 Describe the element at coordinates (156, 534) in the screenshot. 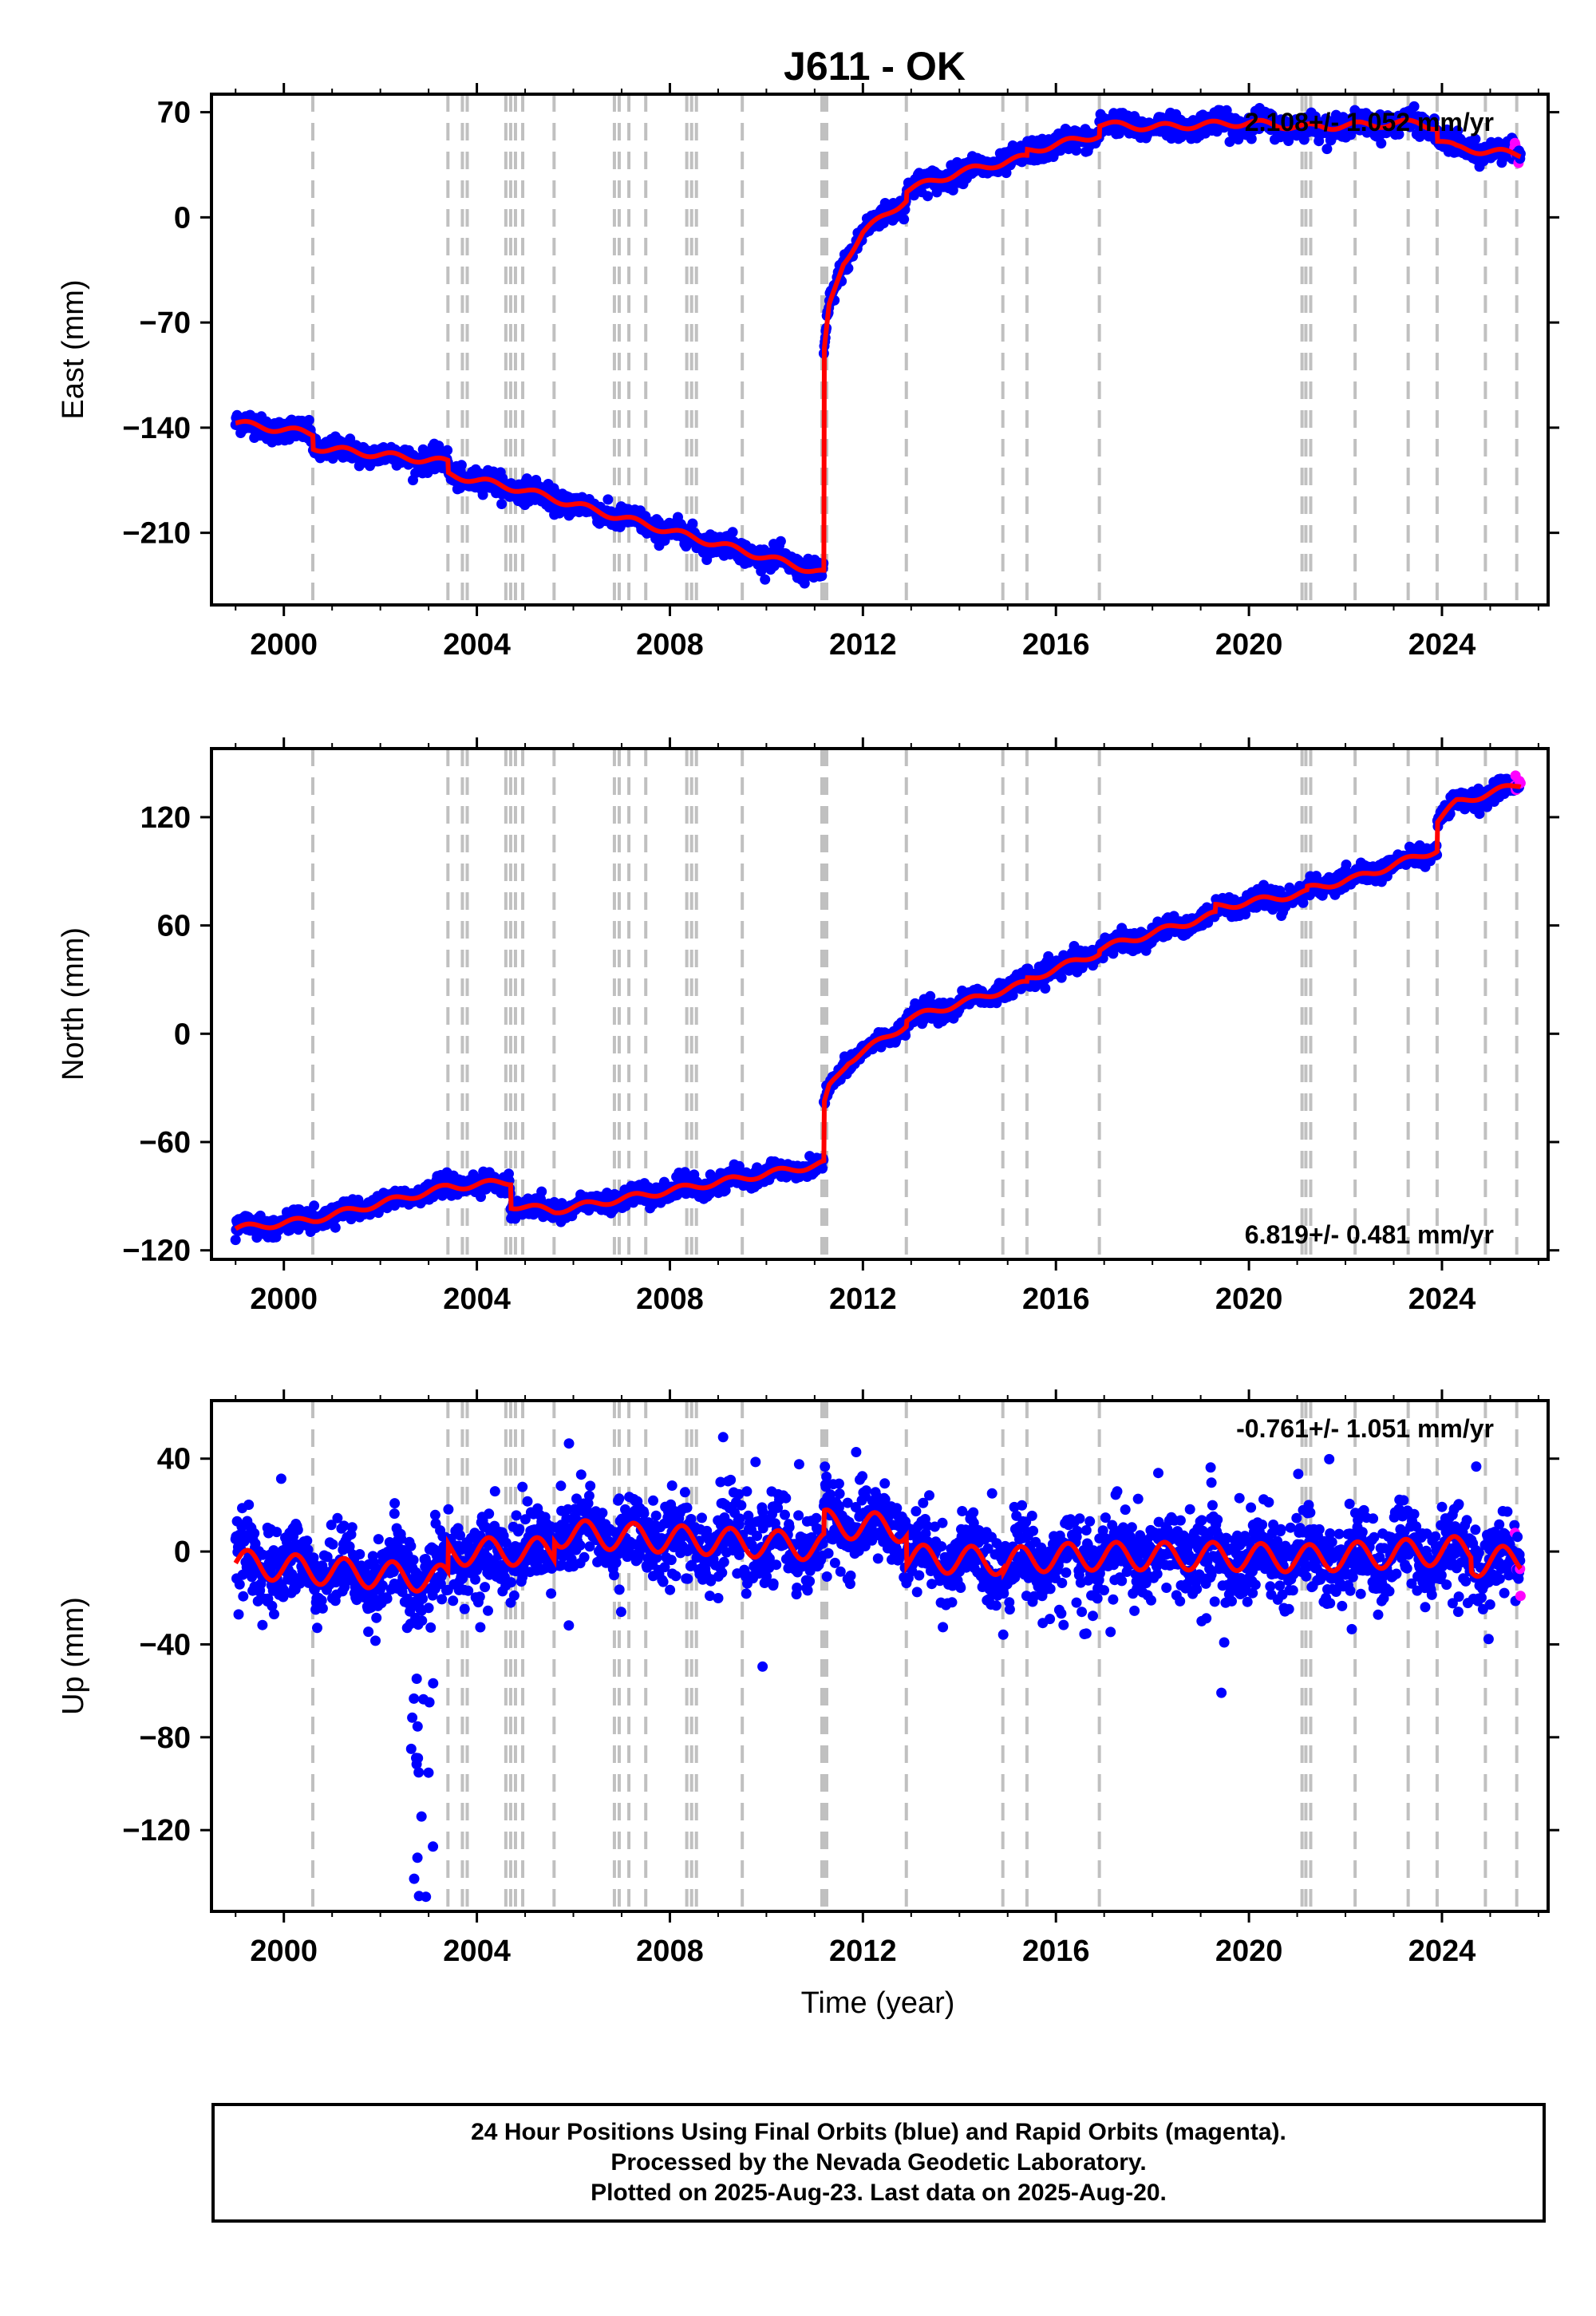

I see `y-tick-label: −210` at that location.